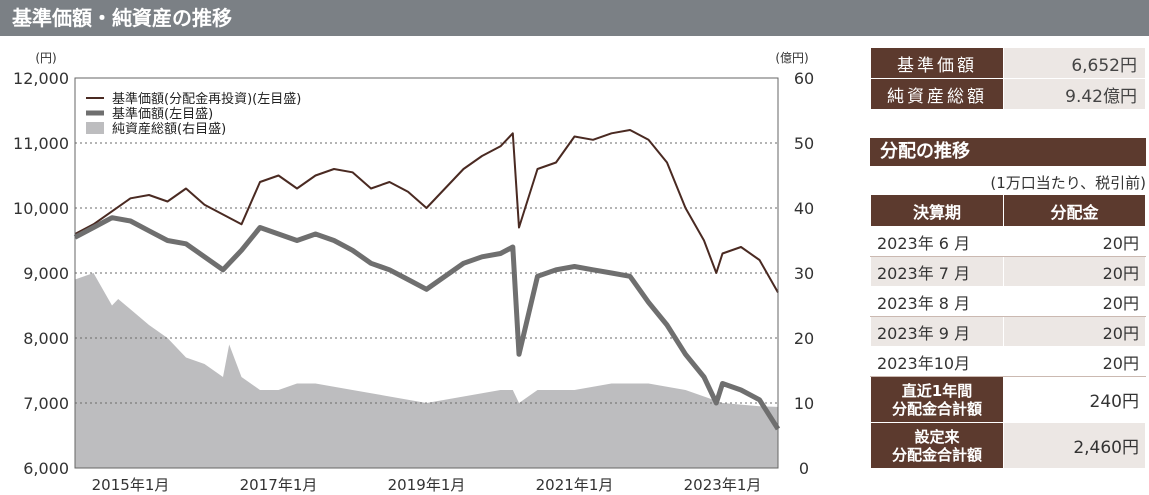 The image size is (1149, 495). I want to click on y-left-tick-label: 6,000, so click(46, 468).